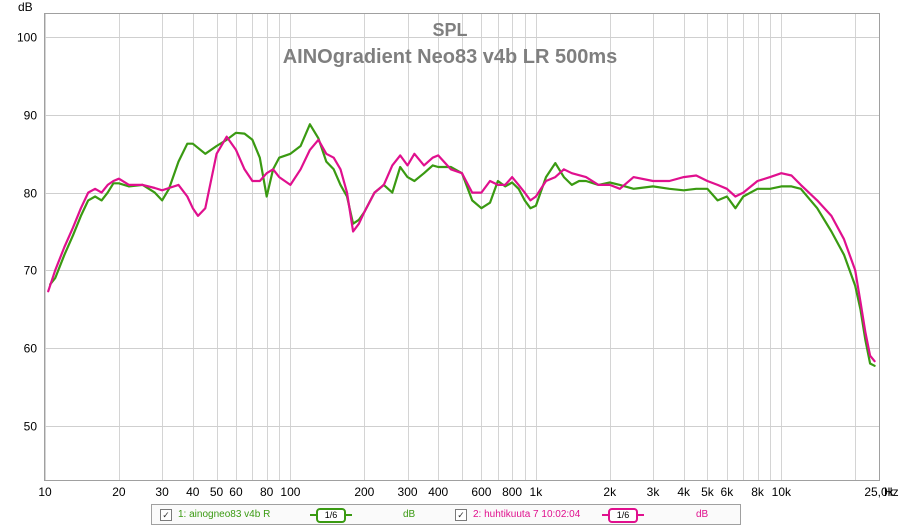 This screenshot has height=529, width=900. What do you see at coordinates (702, 514) in the screenshot?
I see `series-2-unit: dB` at bounding box center [702, 514].